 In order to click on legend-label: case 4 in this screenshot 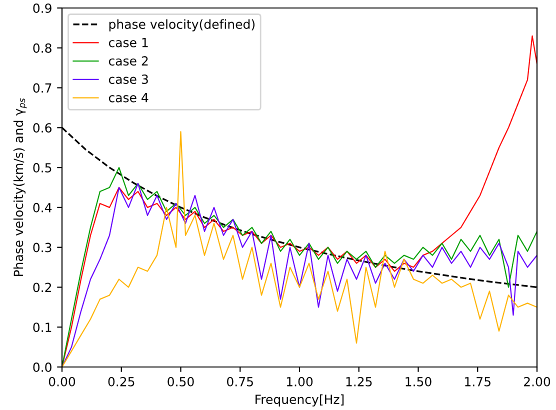, I will do `click(128, 97)`.